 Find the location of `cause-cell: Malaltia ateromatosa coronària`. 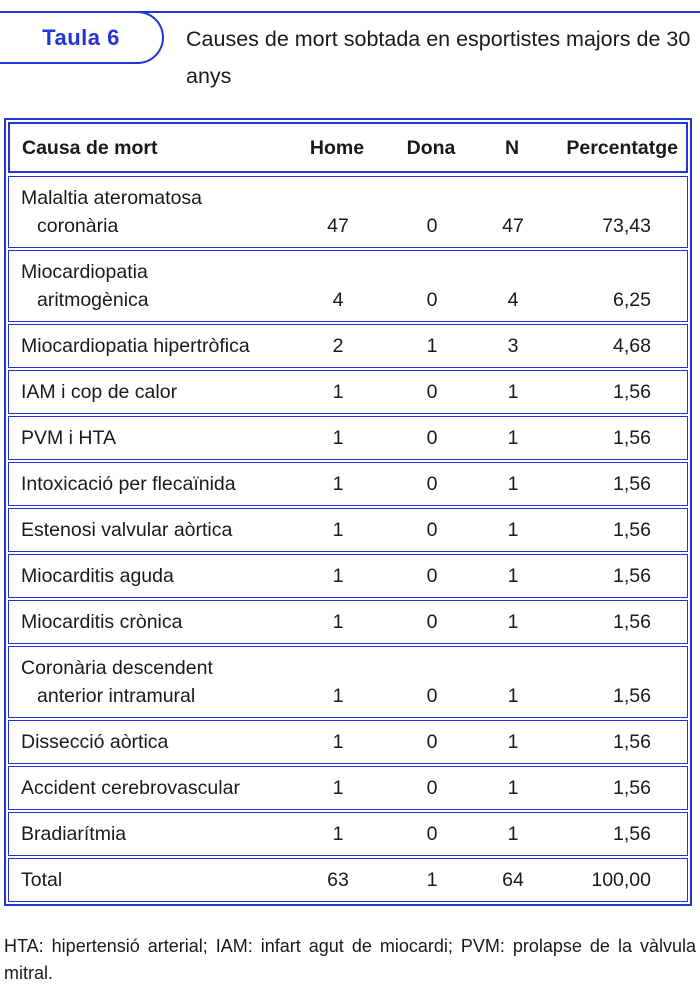

cause-cell: Malaltia ateromatosa coronària is located at coordinates (112, 212).